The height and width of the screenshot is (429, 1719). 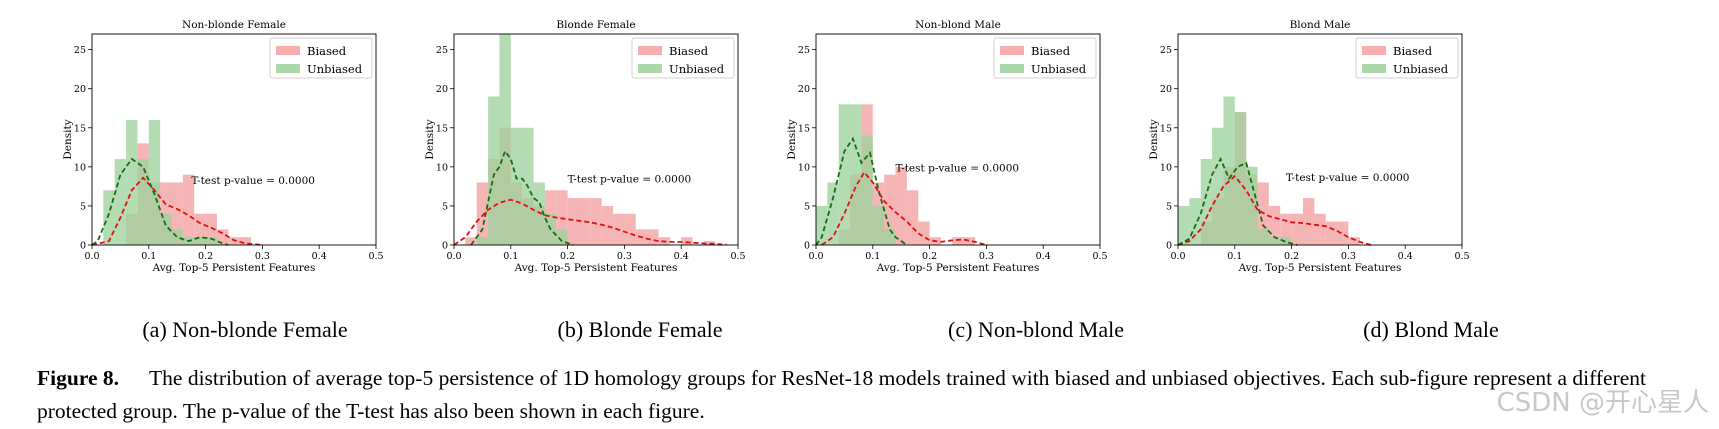 I want to click on chart-title: Non-blonde Female, so click(x=234, y=25).